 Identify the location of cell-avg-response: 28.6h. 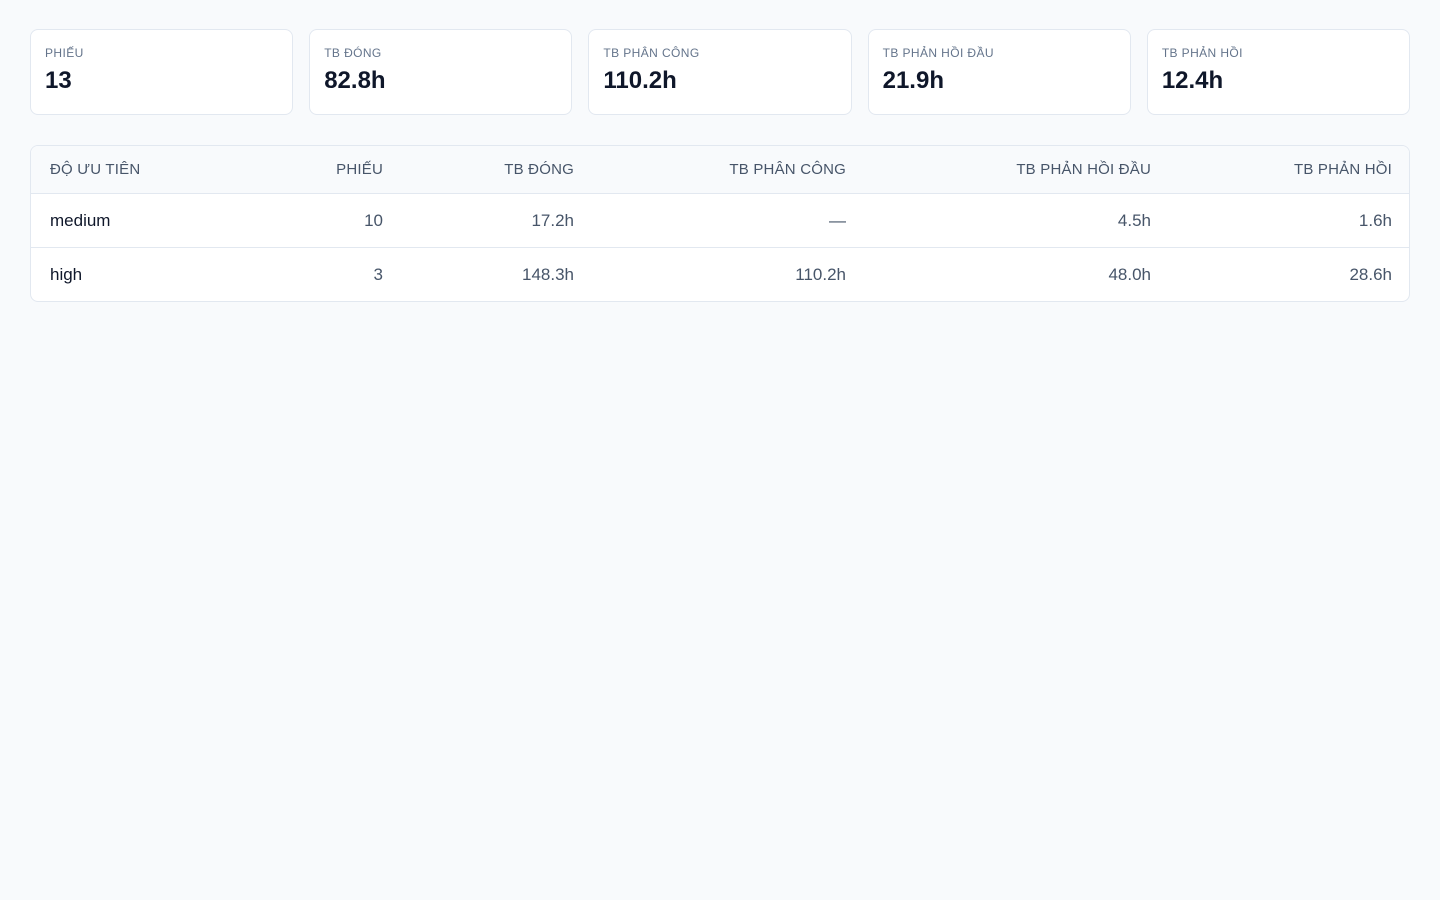
(1370, 274).